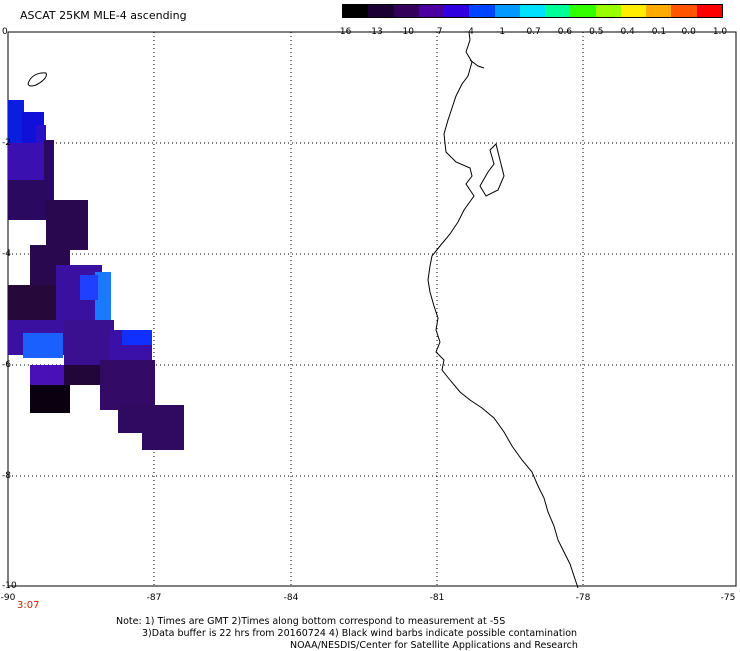 The image size is (740, 651). Describe the element at coordinates (5, 32) in the screenshot. I see `y-tick-label: 0` at that location.